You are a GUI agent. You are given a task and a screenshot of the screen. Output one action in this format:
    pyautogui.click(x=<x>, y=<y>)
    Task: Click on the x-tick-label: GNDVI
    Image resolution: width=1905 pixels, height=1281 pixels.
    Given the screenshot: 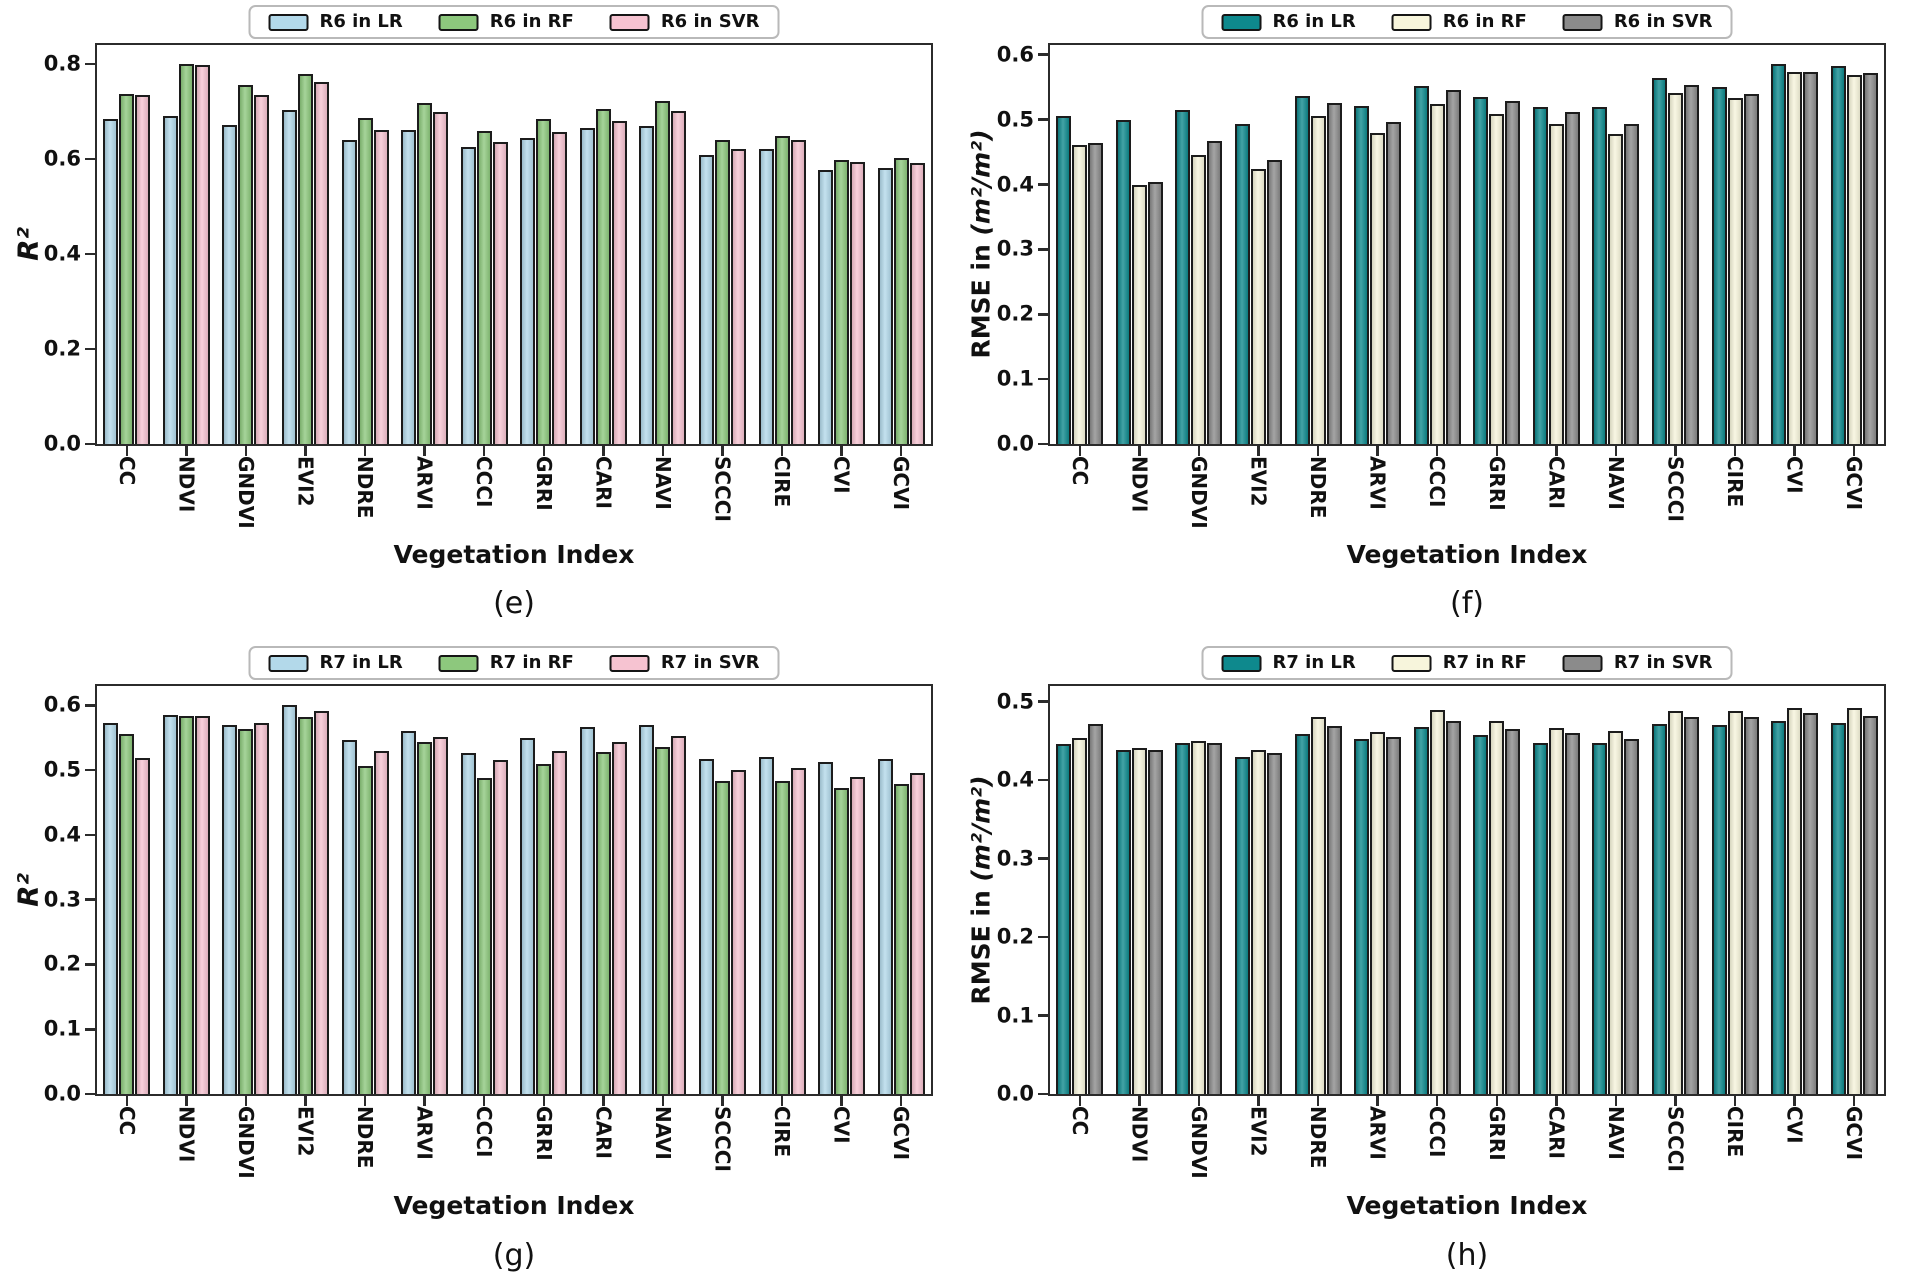 What is the action you would take?
    pyautogui.click(x=1198, y=492)
    